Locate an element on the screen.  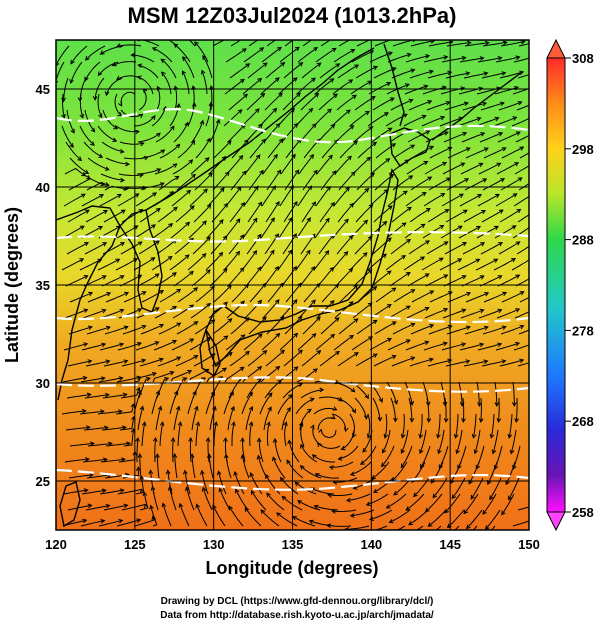
colorbar-ticks: 308 298 288 278 268 258 is located at coordinates (579, 285).